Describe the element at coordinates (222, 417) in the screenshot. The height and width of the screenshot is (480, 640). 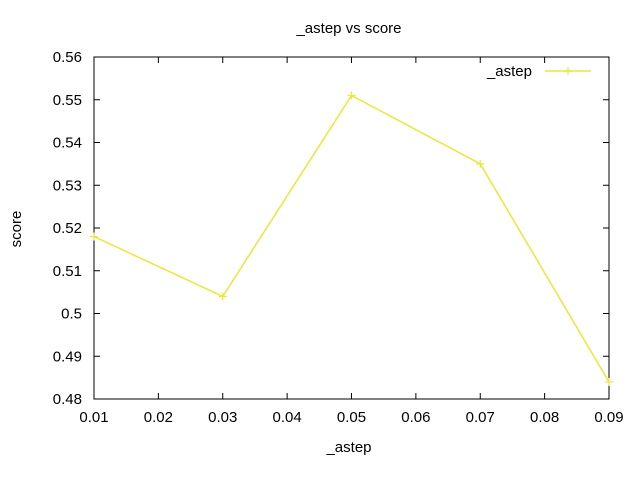
I see `x-tick-label: 0.03` at that location.